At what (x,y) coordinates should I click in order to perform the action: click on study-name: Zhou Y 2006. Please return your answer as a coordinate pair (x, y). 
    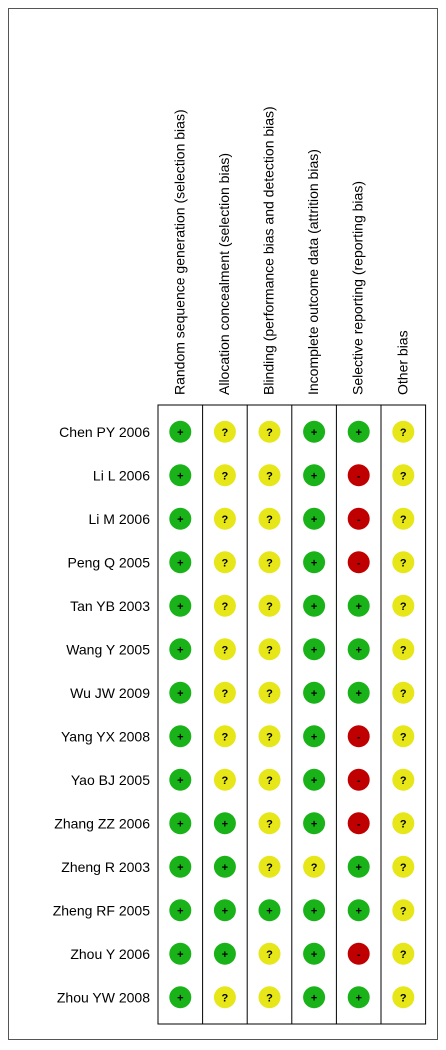
    Looking at the image, I should click on (110, 954).